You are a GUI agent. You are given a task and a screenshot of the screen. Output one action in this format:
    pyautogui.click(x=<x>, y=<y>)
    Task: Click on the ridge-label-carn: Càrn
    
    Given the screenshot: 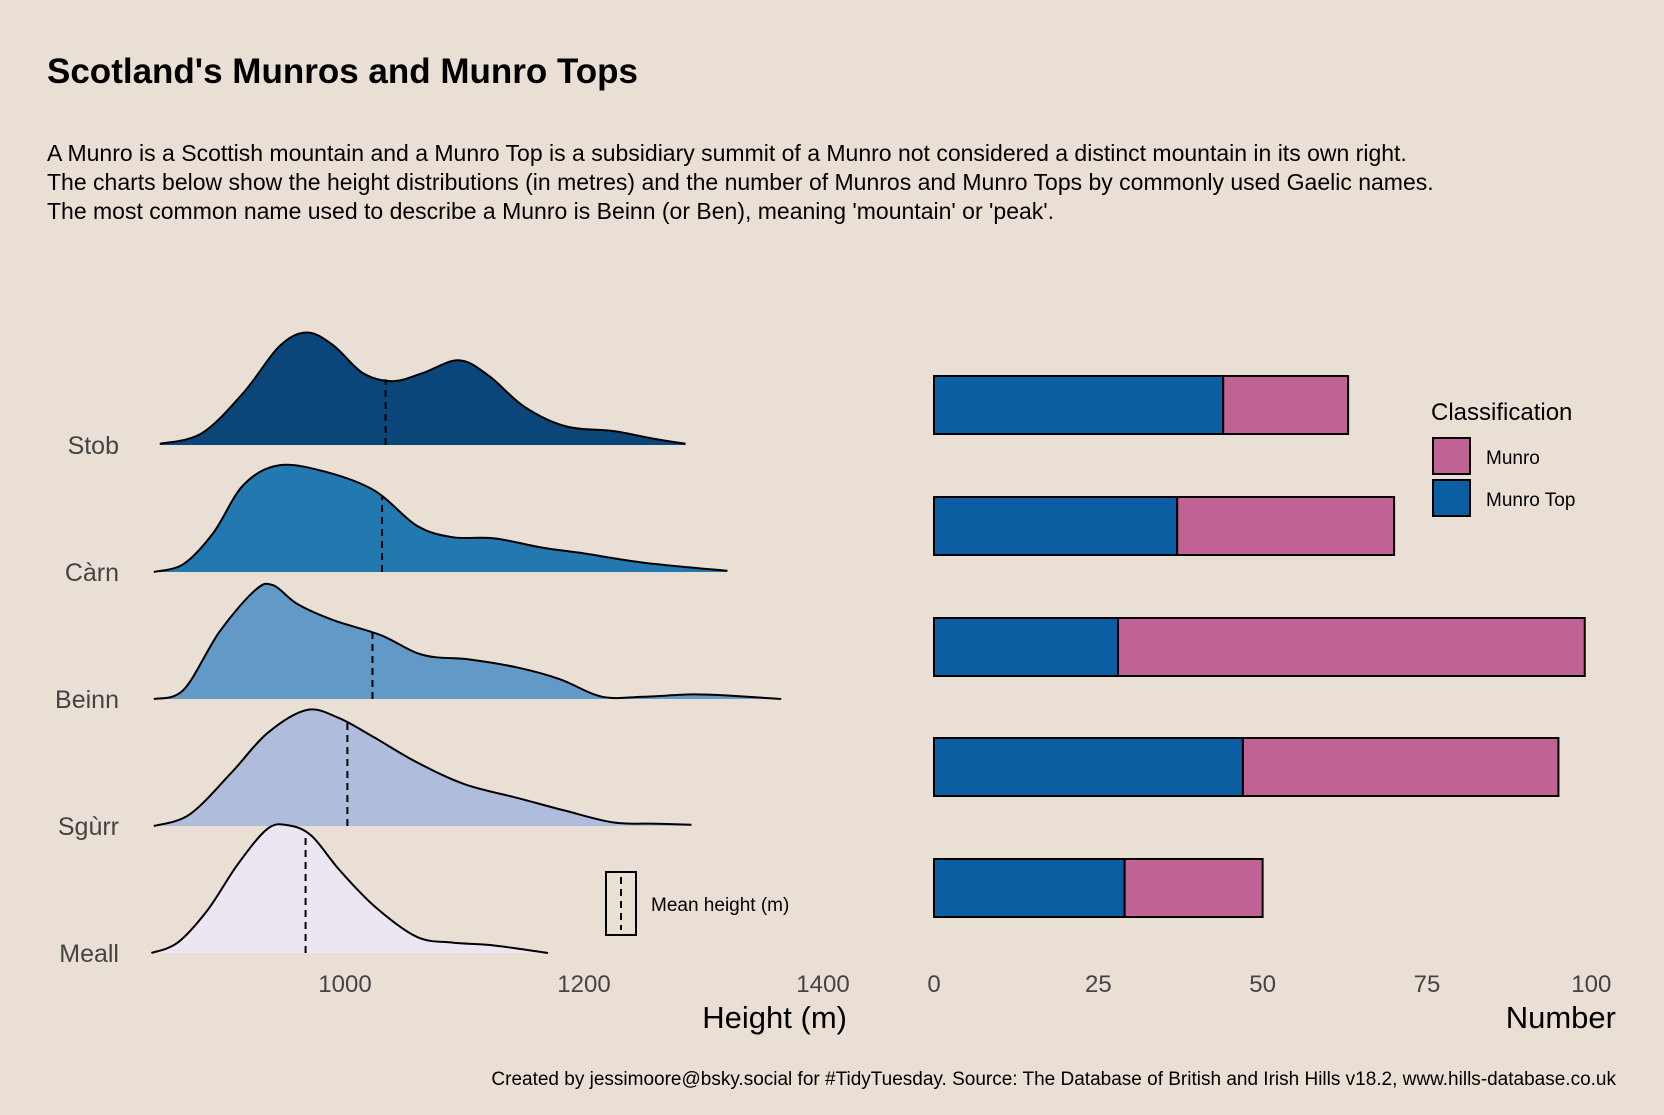 What is the action you would take?
    pyautogui.click(x=92, y=573)
    